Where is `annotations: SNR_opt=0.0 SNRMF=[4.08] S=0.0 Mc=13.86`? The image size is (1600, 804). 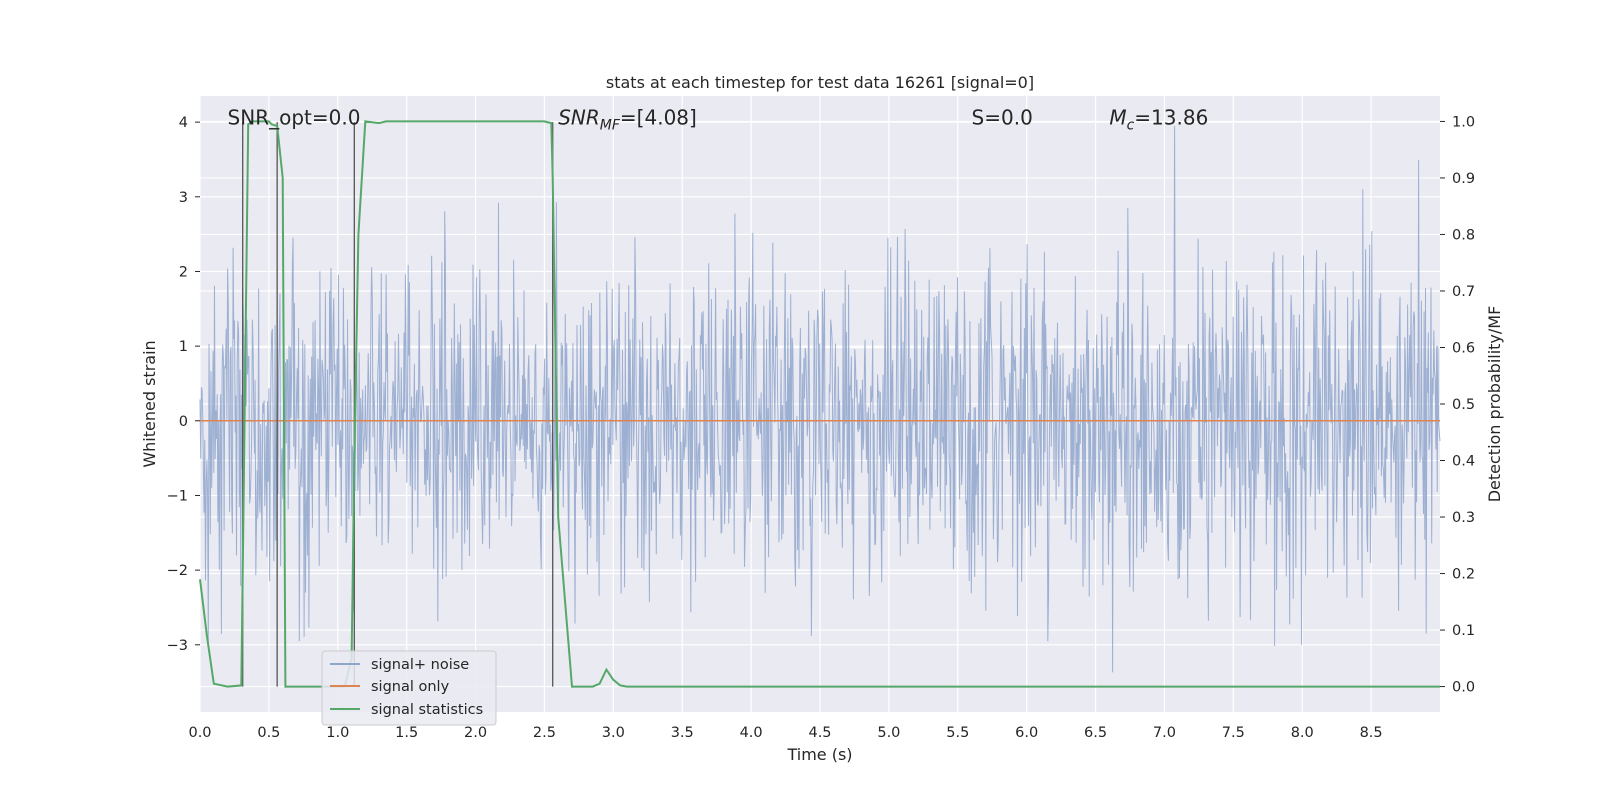 annotations: SNR_opt=0.0 SNRMF=[4.08] S=0.0 Mc=13.86 is located at coordinates (718, 119).